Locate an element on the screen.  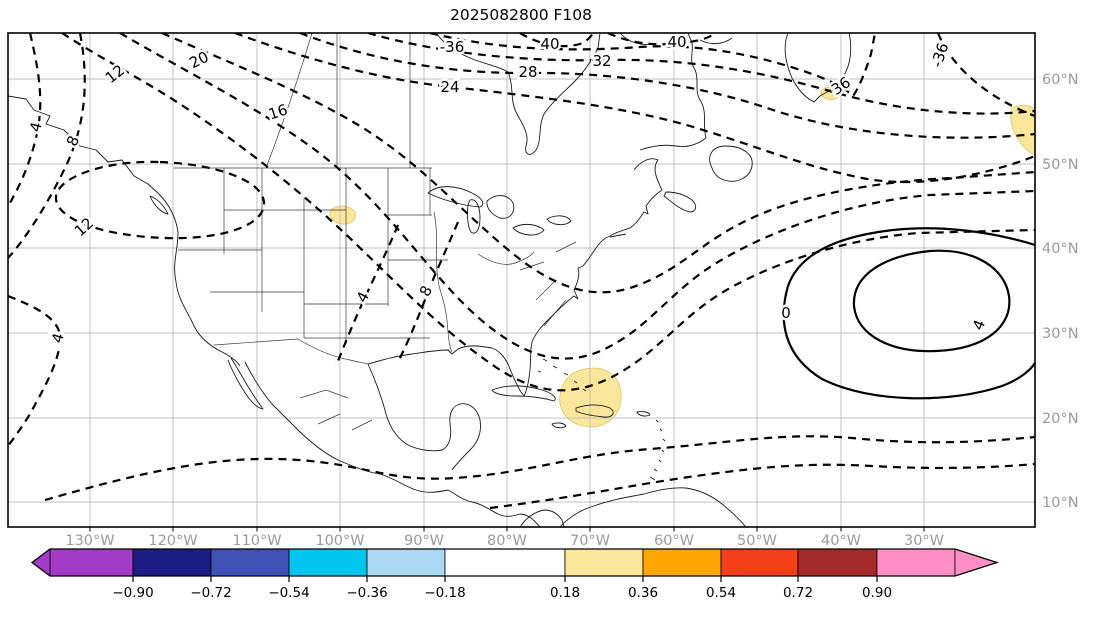
x-tick-label: 30°W is located at coordinates (924, 541).